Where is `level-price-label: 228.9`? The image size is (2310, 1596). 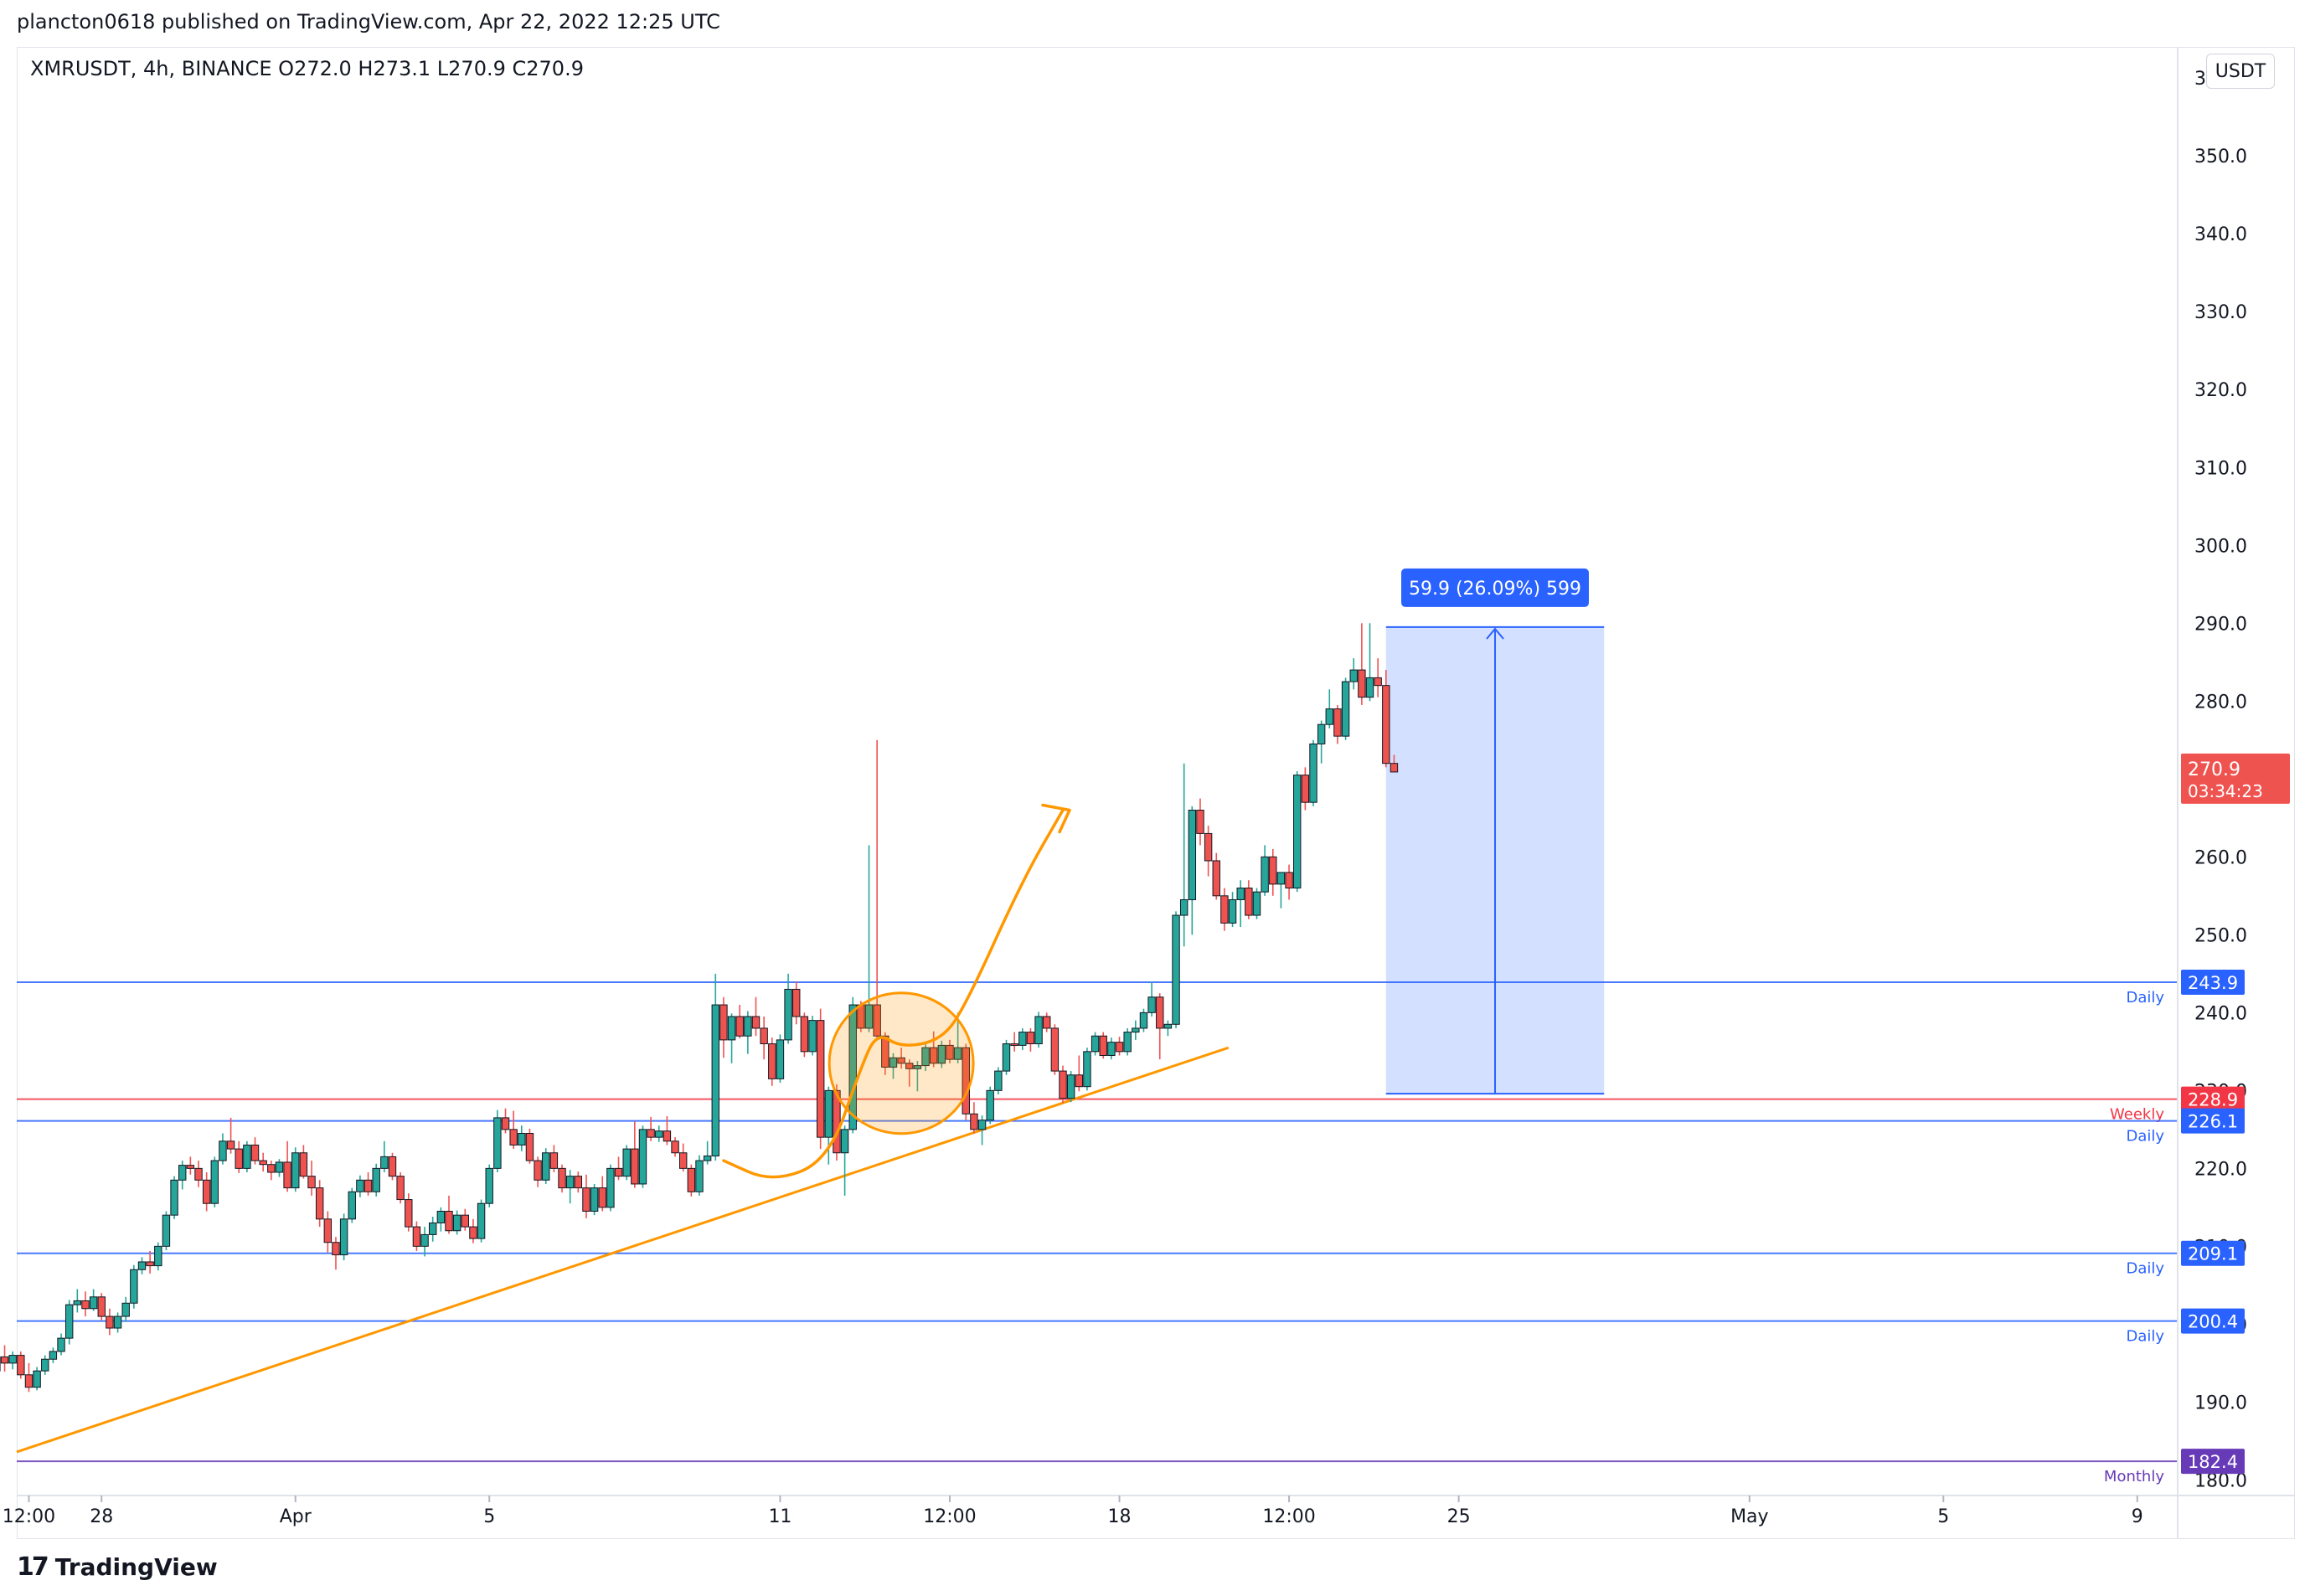
level-price-label: 228.9 is located at coordinates (2213, 1100).